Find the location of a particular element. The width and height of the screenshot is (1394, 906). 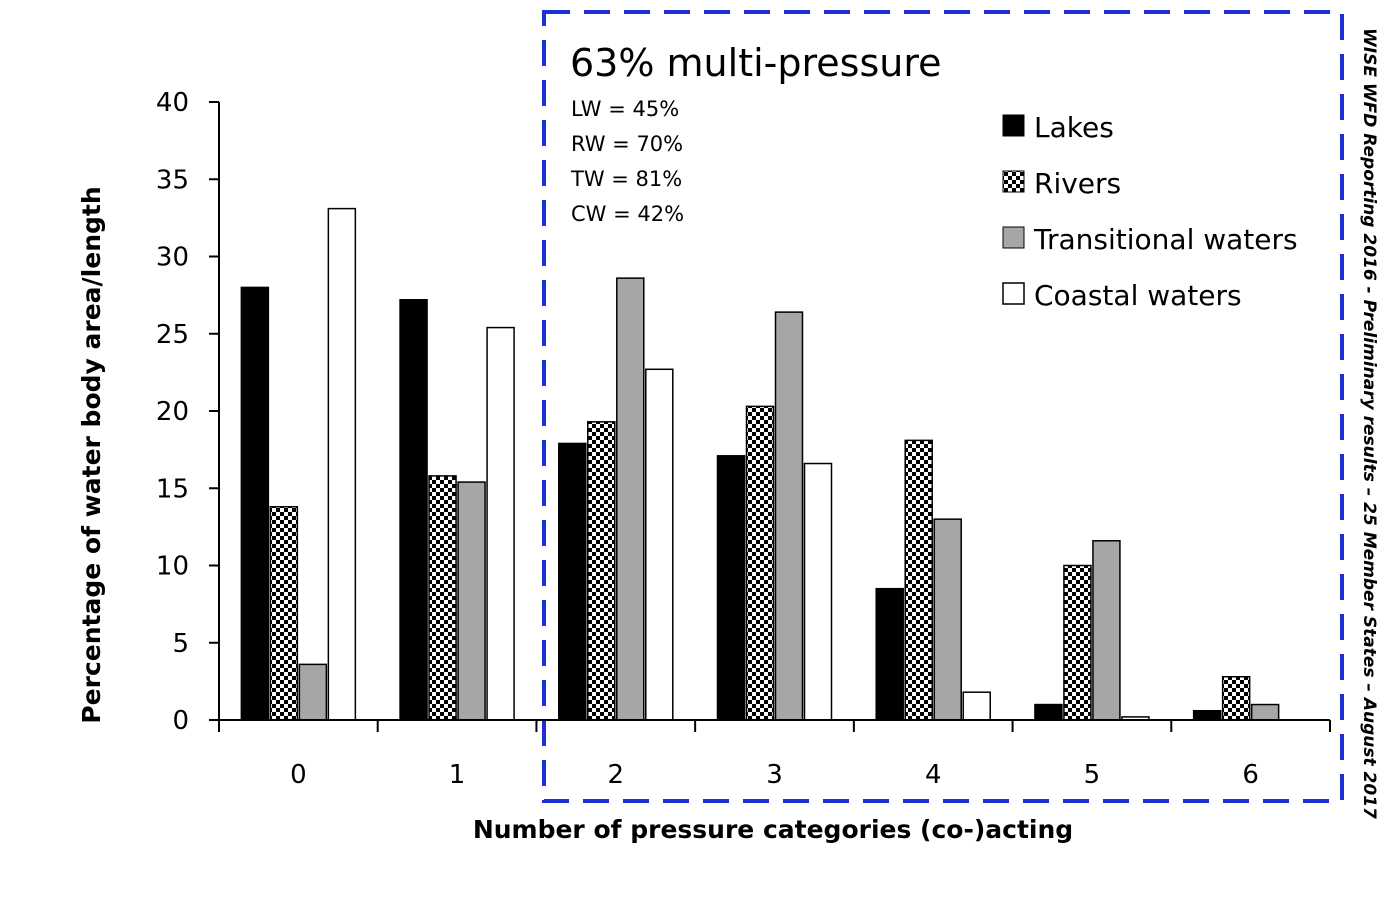

legend-label-coastal: Coastal waters is located at coordinates (1138, 295).